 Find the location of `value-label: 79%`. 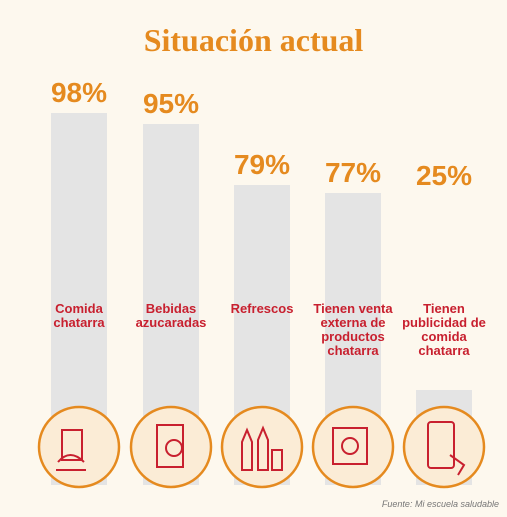

value-label: 79% is located at coordinates (262, 165).